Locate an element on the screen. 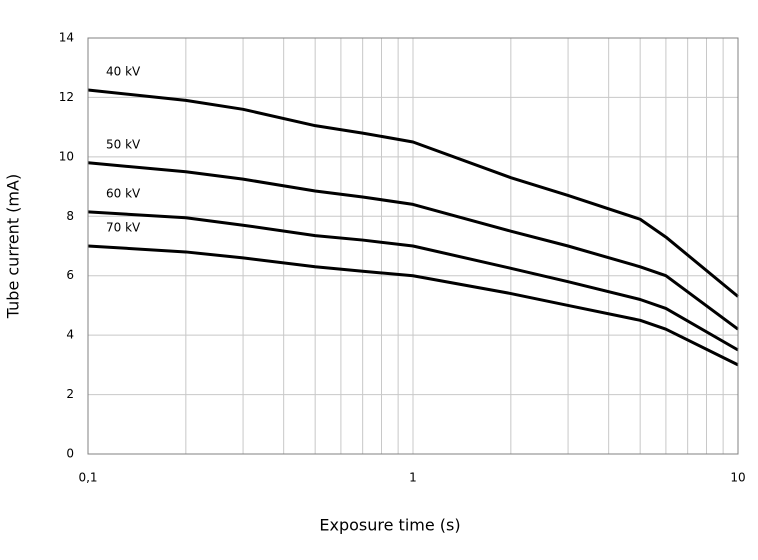 This screenshot has width=758, height=560. y-tick-label: 4 is located at coordinates (70, 335).